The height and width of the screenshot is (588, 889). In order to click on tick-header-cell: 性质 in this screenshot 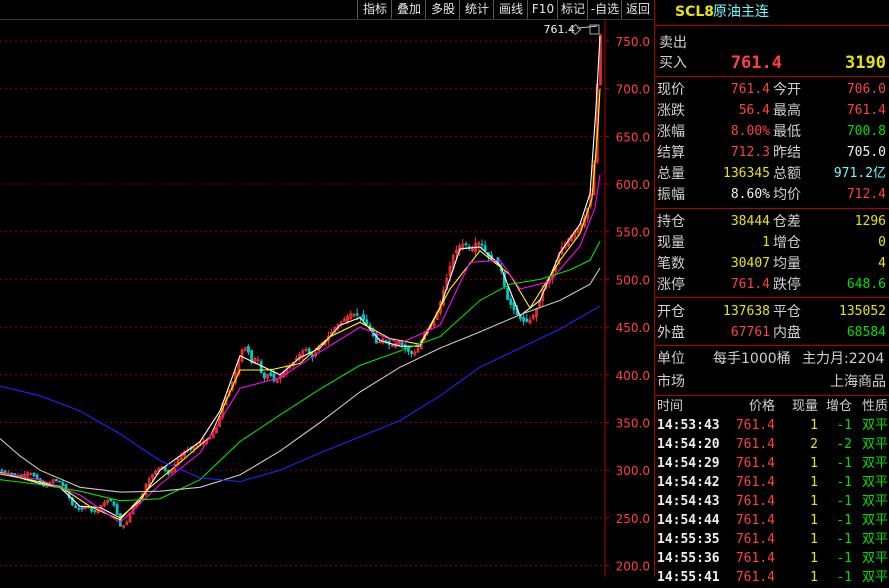, I will do `click(874, 406)`.